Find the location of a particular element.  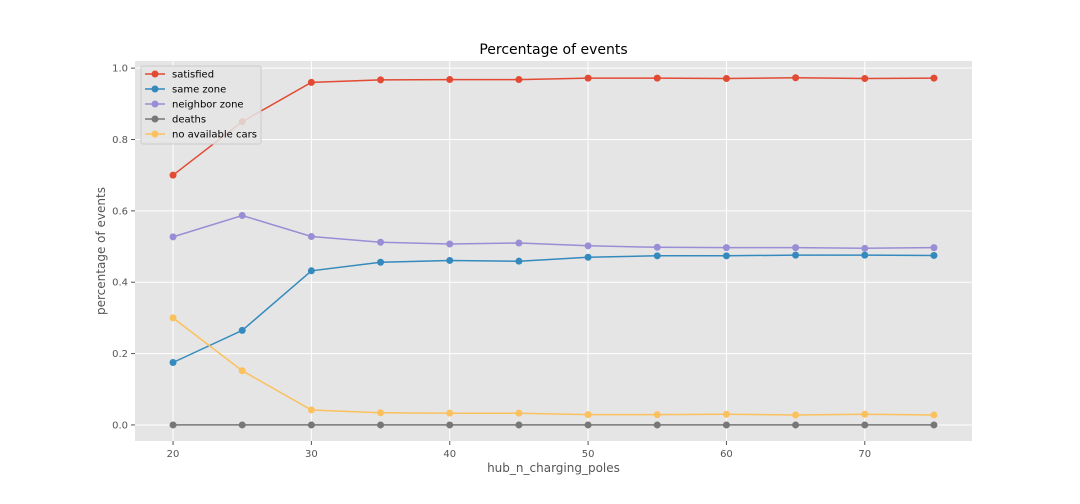

legend-marker-same-zone is located at coordinates (155, 89).